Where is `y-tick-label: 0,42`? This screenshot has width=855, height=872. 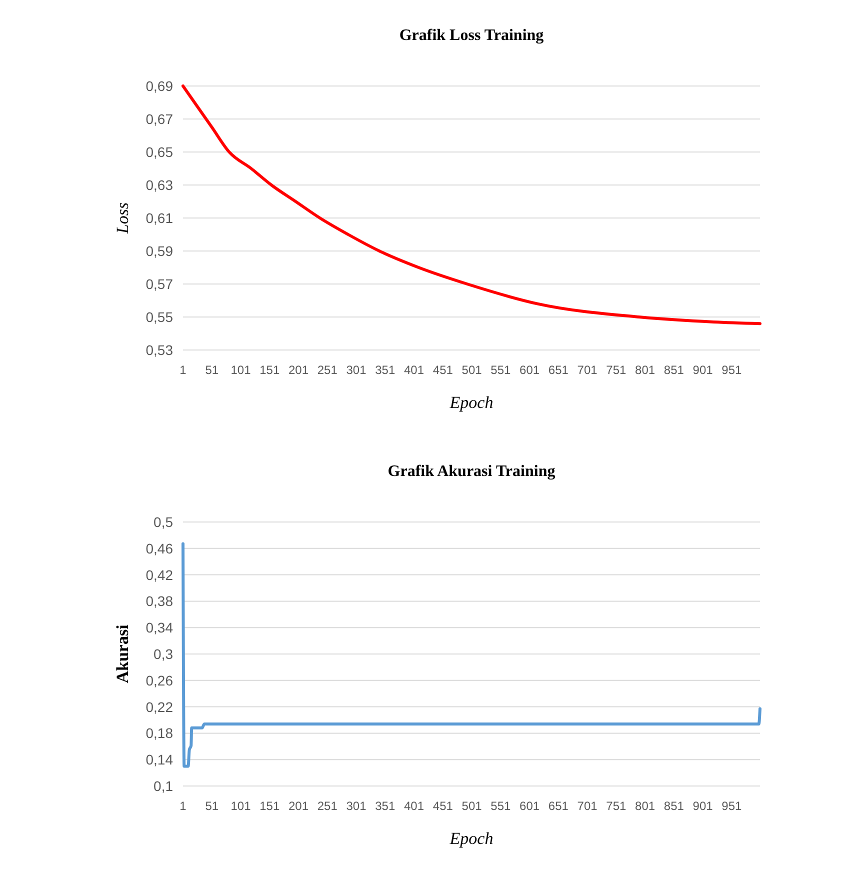
y-tick-label: 0,42 is located at coordinates (160, 574).